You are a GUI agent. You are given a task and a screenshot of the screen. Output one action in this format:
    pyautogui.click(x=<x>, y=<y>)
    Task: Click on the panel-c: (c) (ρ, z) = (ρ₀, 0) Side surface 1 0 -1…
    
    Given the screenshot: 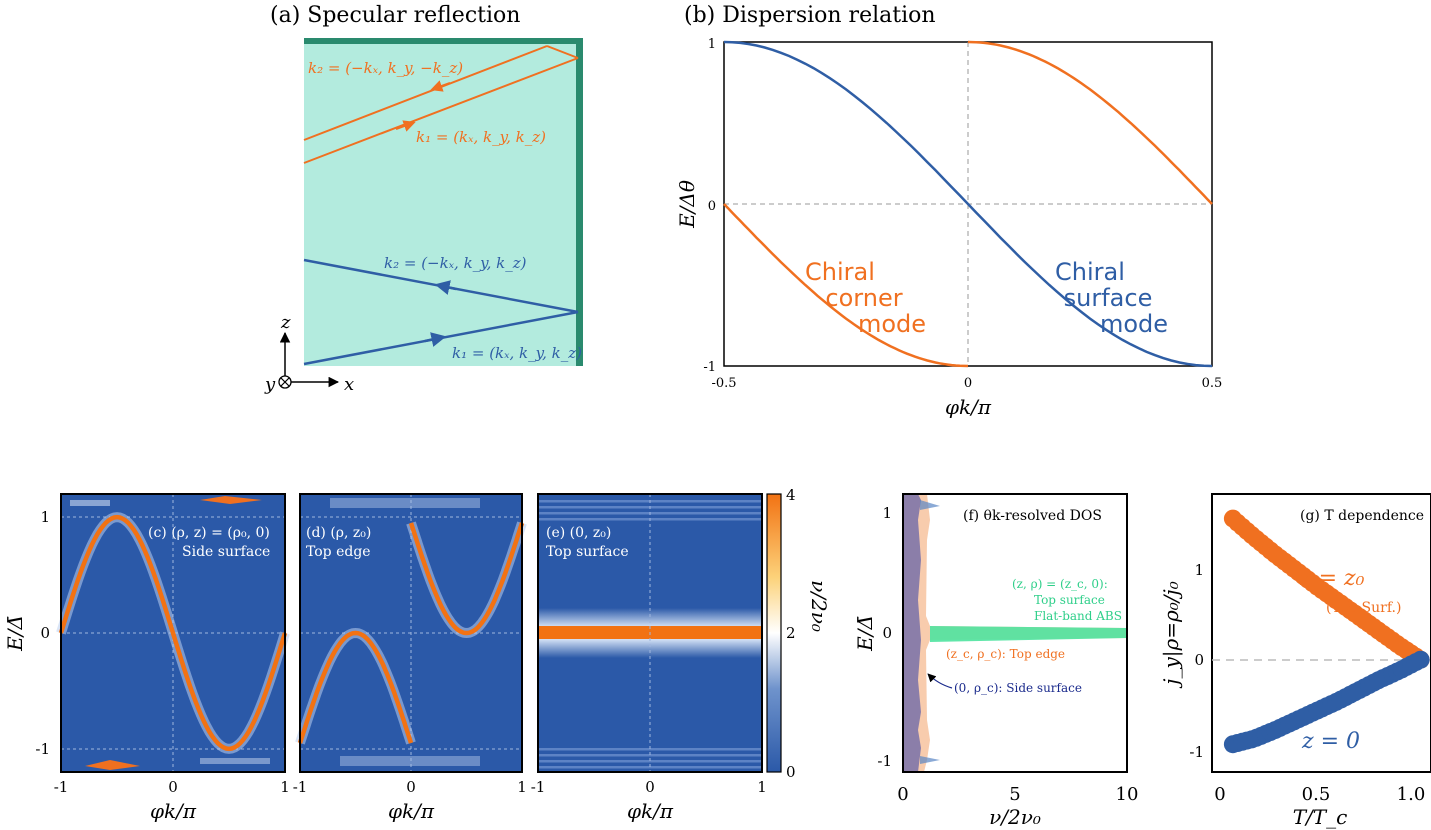 What is the action you would take?
    pyautogui.click(x=146, y=658)
    